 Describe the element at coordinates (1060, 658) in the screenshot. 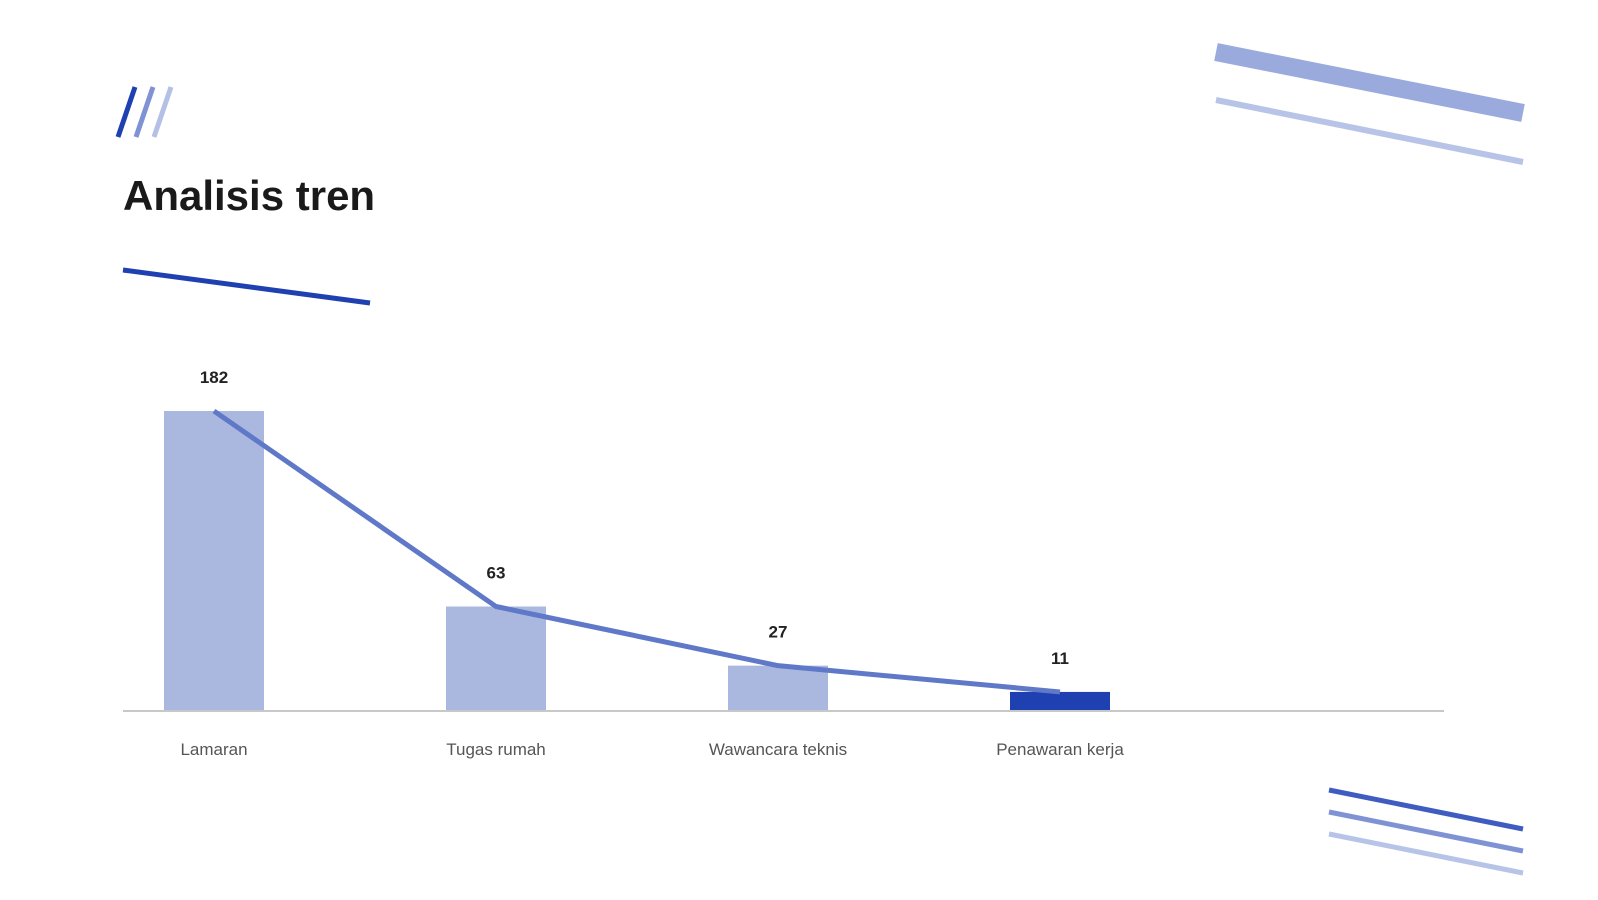

I see `data-label: 11` at that location.